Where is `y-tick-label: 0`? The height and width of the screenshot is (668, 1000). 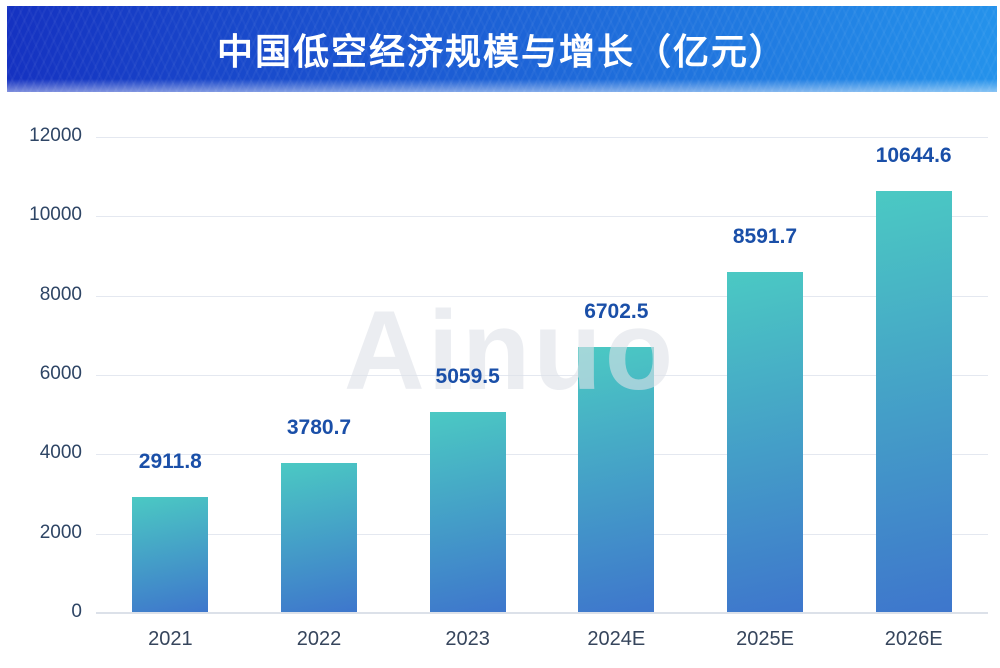
y-tick-label: 0 is located at coordinates (76, 611).